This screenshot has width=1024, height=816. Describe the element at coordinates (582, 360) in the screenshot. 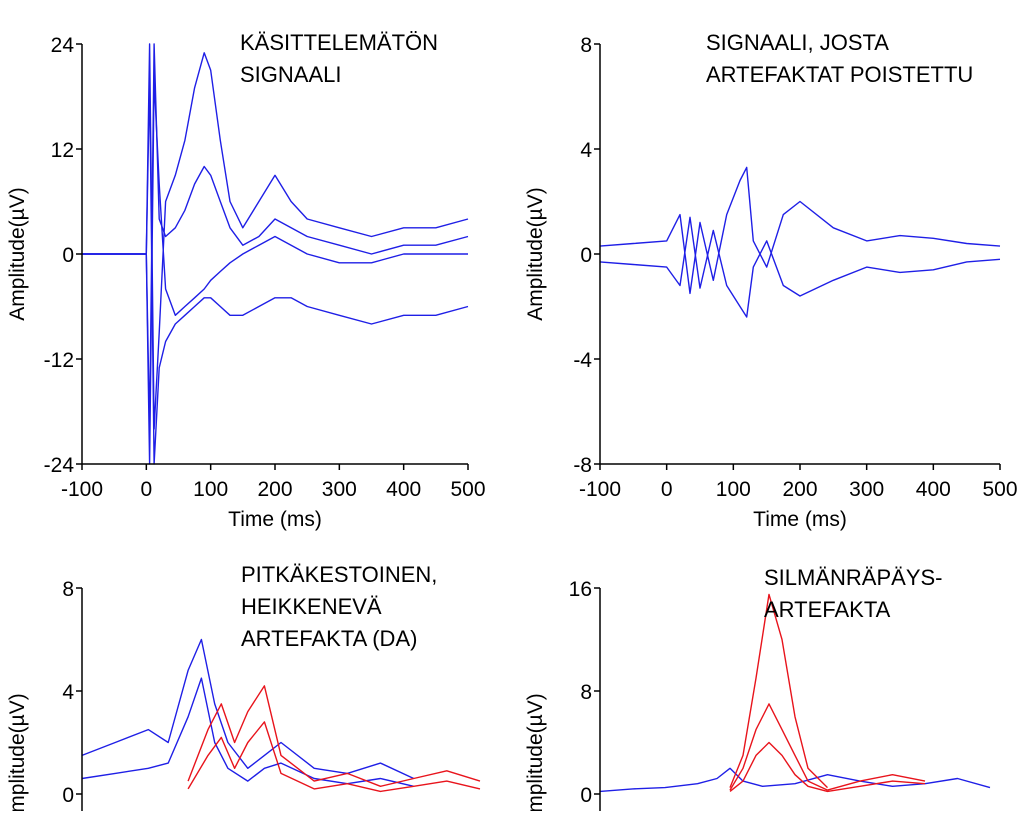

I see `y-tick-label: -4` at that location.